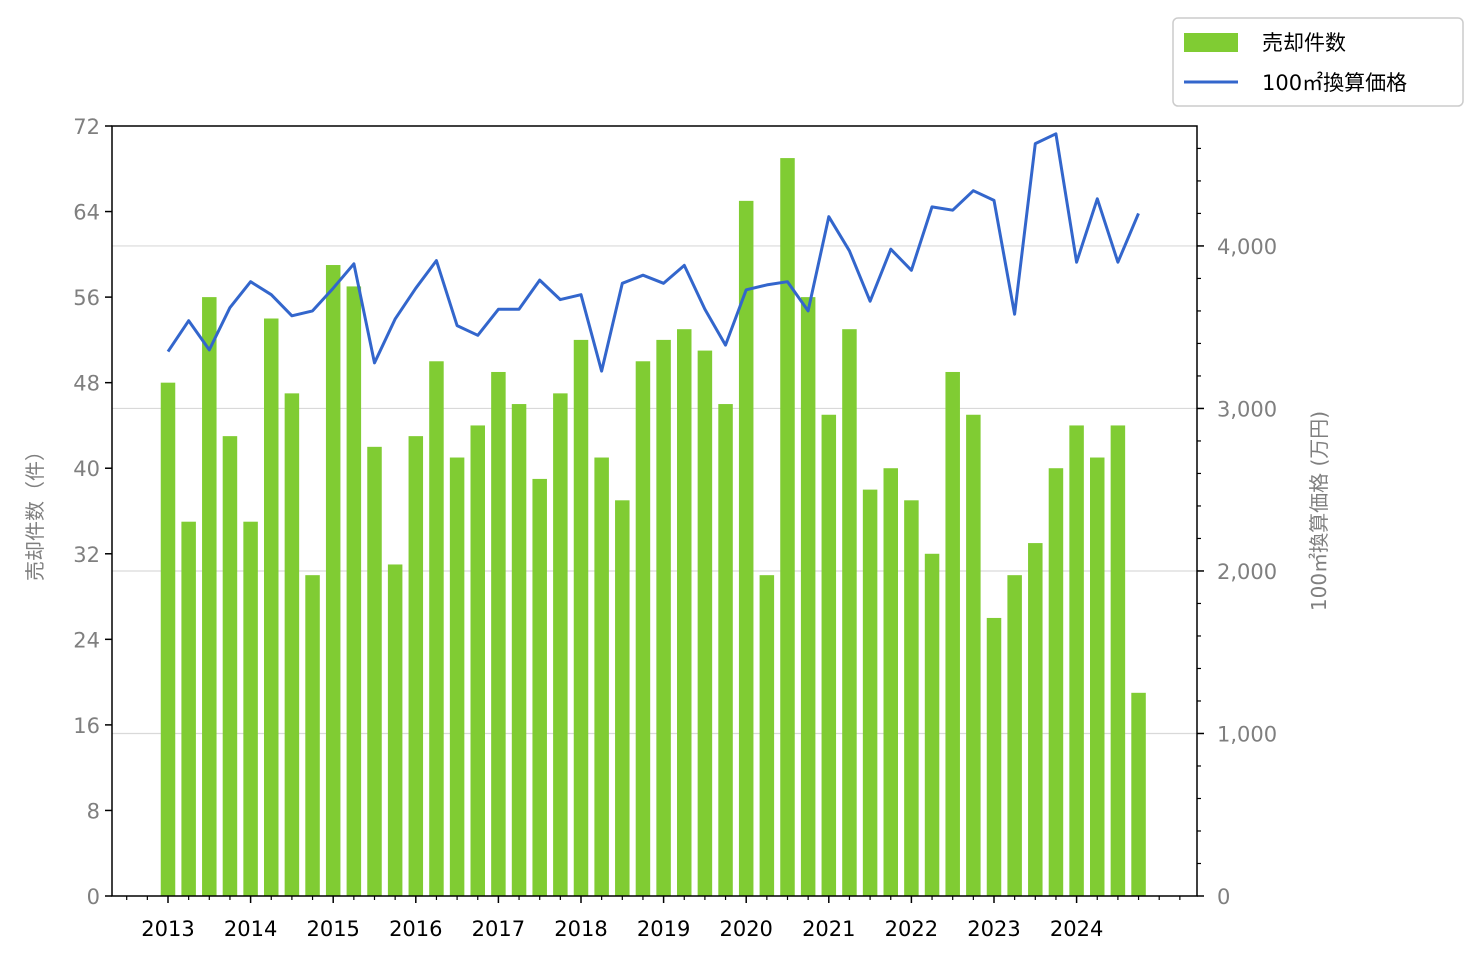 Image resolution: width=1483 pixels, height=961 pixels. I want to click on left-axis-title: 売却件数（件）, so click(35, 511).